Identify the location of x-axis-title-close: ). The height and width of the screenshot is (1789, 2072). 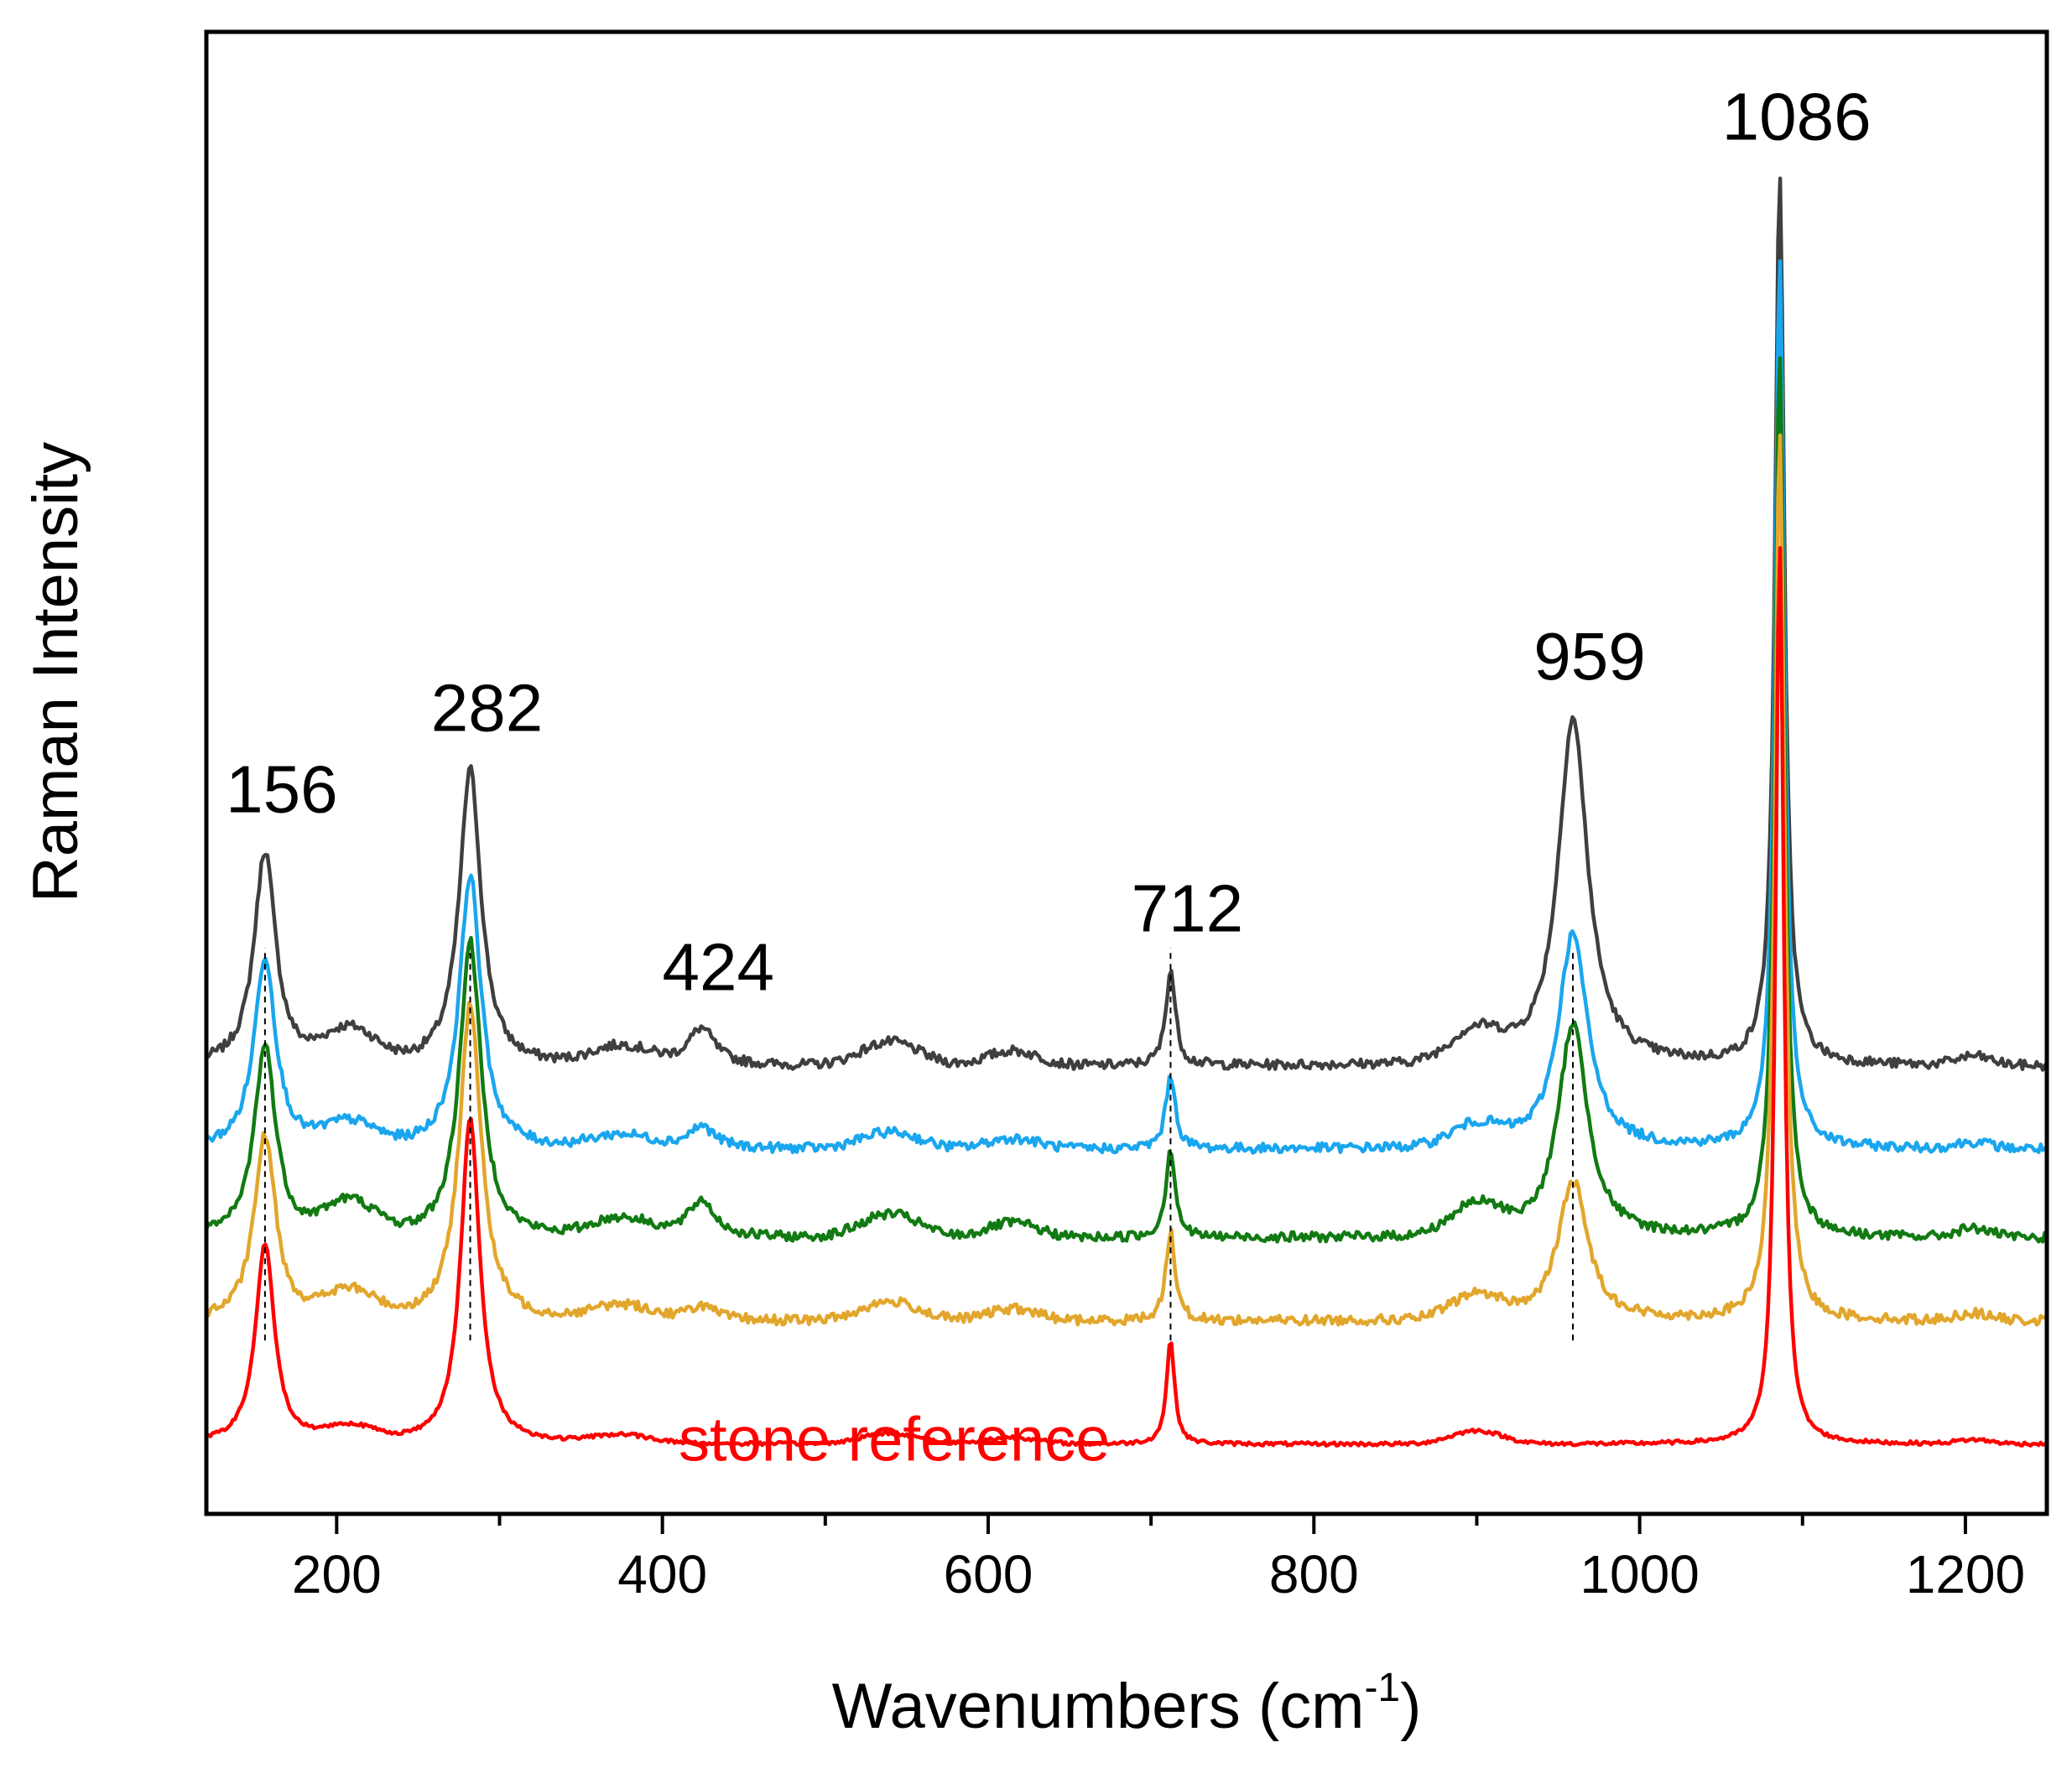
(1410, 1707).